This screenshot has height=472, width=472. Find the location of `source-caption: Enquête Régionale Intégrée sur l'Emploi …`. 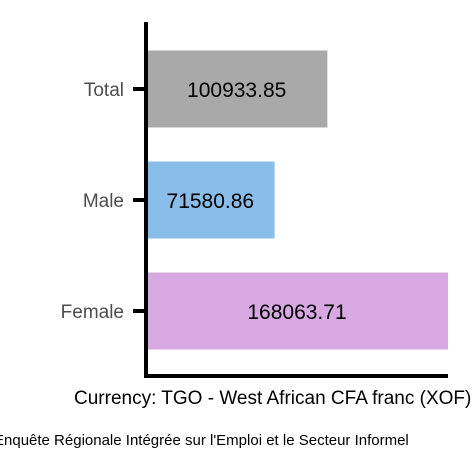

source-caption: Enquête Régionale Intégrée sur l'Emploi … is located at coordinates (204, 440).